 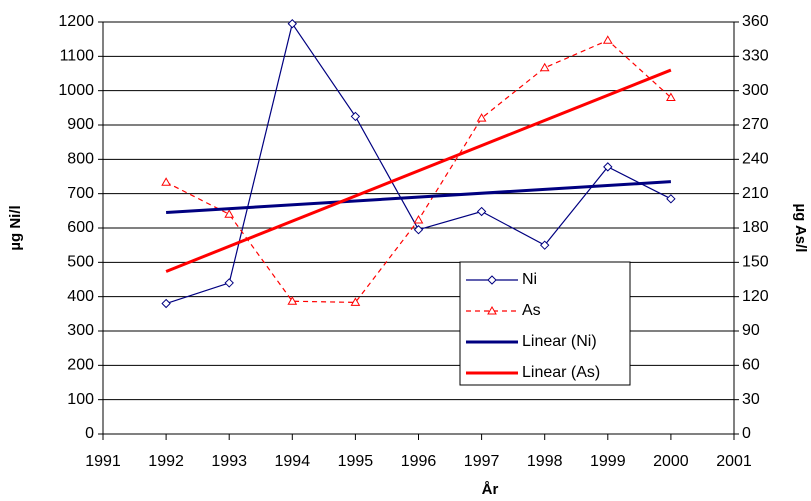 I want to click on y-tick-label: 200, so click(x=80, y=365).